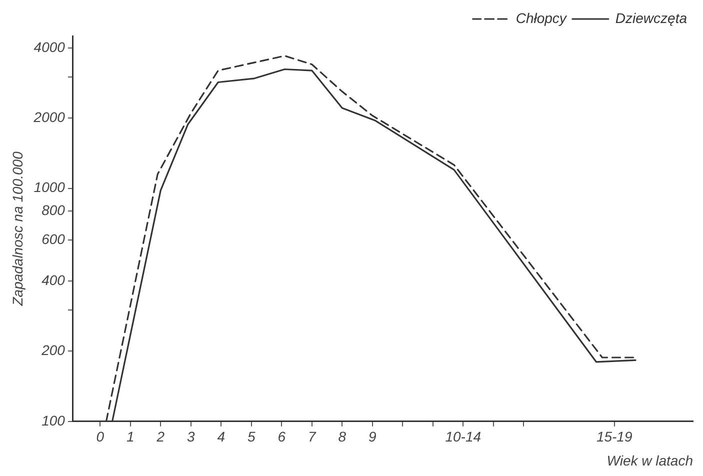  What do you see at coordinates (282, 436) in the screenshot?
I see `x-tick-label: 6` at bounding box center [282, 436].